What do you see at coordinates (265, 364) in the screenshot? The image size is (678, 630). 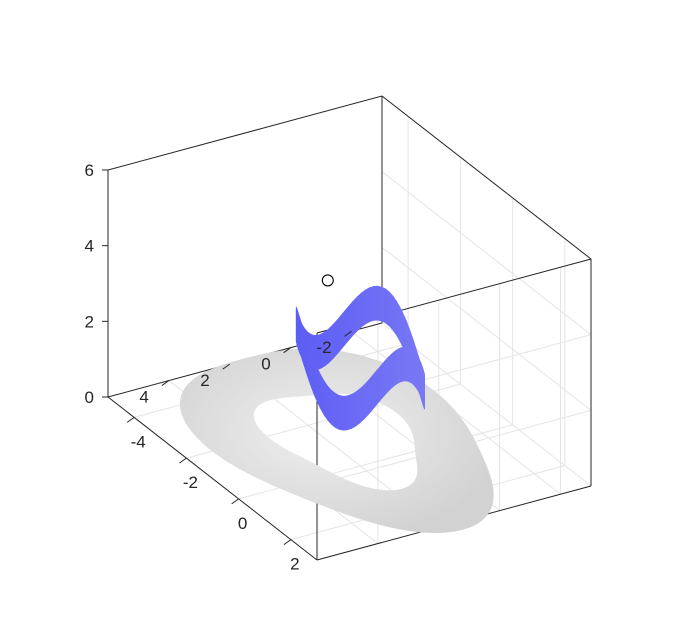 I see `y-tick-label: 0` at bounding box center [265, 364].